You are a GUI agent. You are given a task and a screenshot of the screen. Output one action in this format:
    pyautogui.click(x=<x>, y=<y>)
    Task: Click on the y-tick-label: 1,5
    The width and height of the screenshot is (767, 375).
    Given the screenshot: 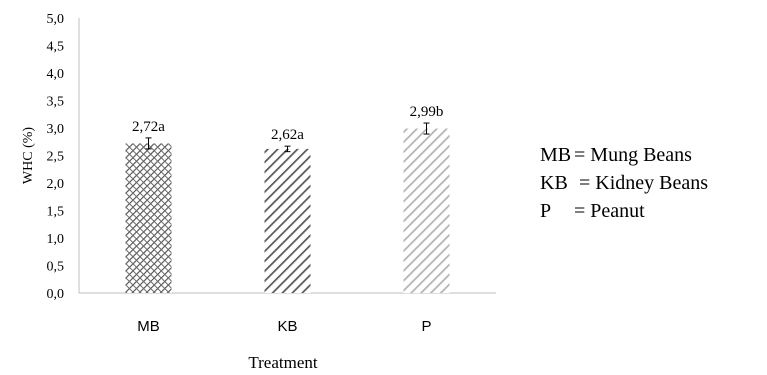 What is the action you would take?
    pyautogui.click(x=56, y=212)
    